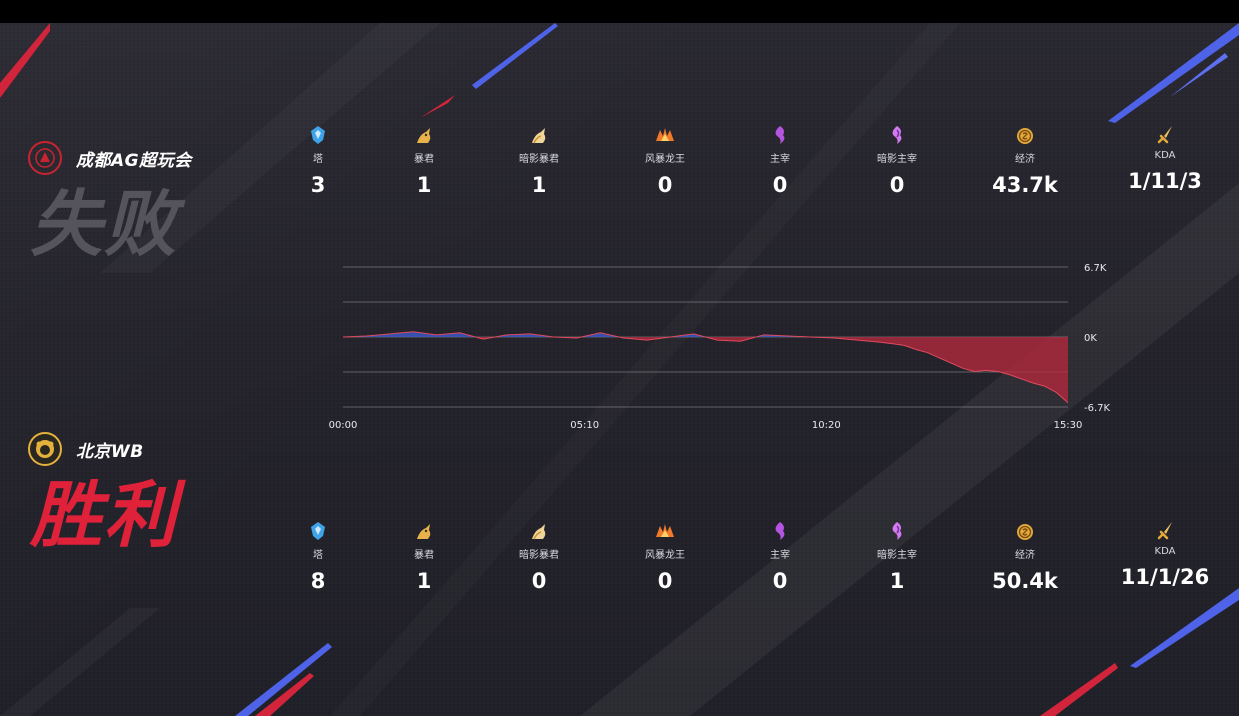 The height and width of the screenshot is (716, 1239). Describe the element at coordinates (1025, 185) in the screenshot. I see `loser-stat-value: 43.7k` at that location.